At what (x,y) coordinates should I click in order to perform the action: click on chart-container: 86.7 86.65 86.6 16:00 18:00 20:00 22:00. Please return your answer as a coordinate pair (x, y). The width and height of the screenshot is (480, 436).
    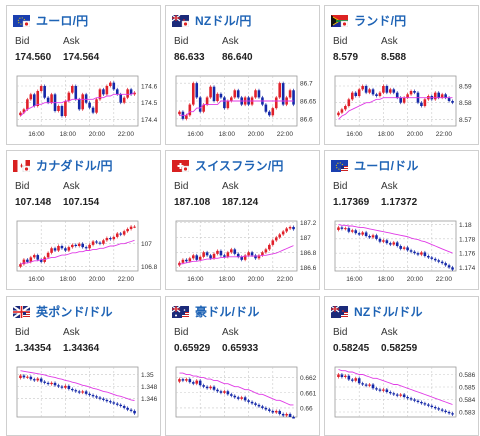
    Looking at the image, I should click on (246, 107).